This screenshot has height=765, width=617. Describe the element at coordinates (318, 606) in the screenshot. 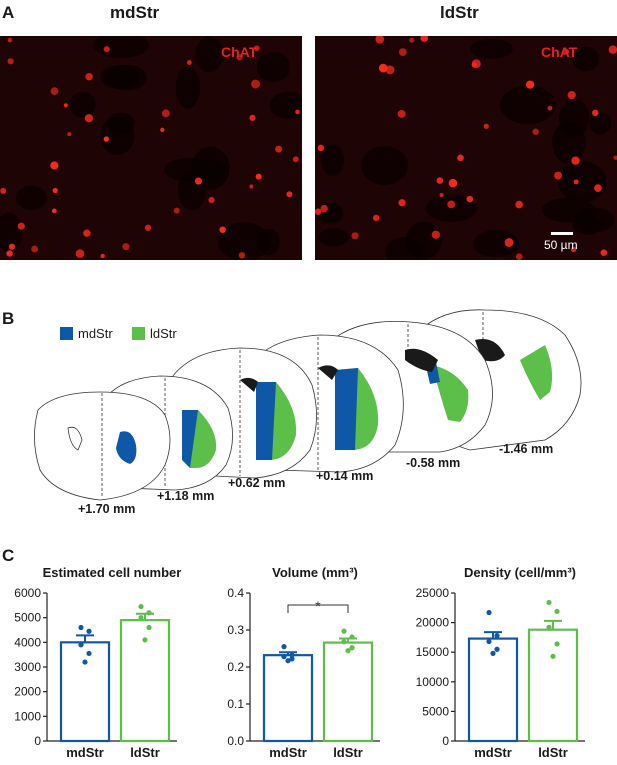

I see `significance-marker: *` at that location.